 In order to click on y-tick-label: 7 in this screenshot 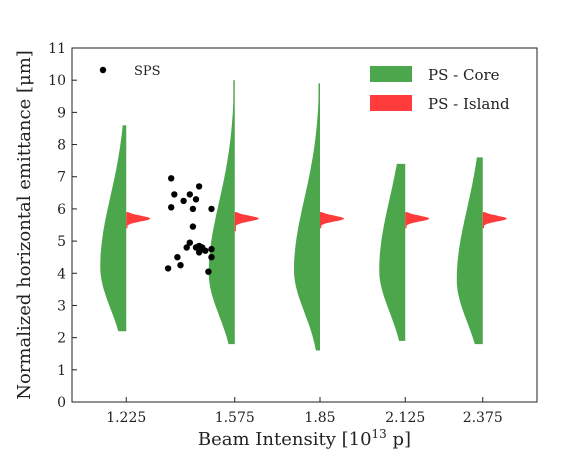, I will do `click(61, 178)`.